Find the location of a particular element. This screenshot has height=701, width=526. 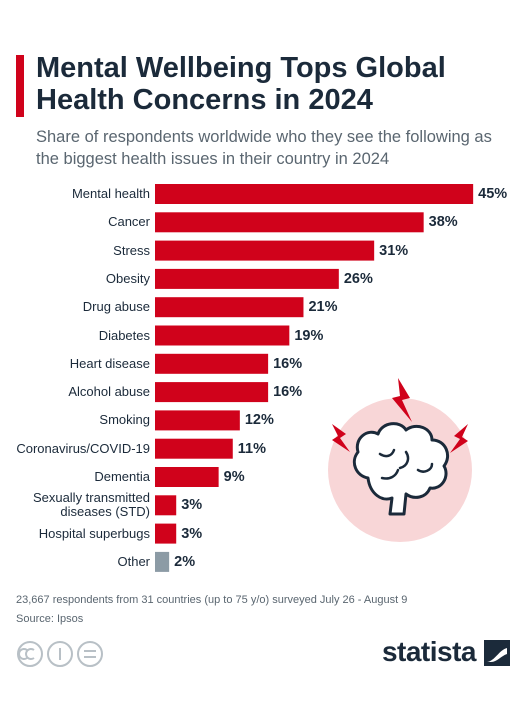

brand: statista is located at coordinates (429, 651).